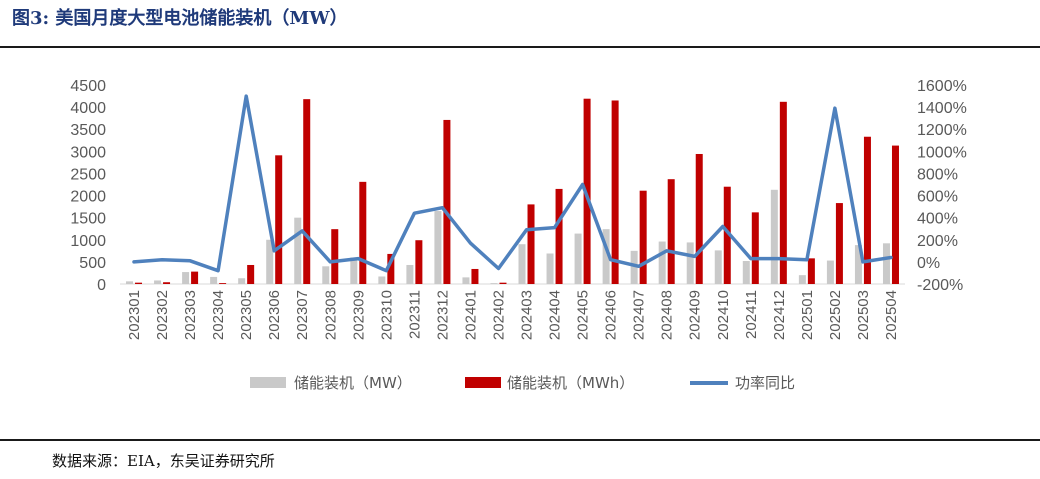 The width and height of the screenshot is (1040, 479). I want to click on left-axis-tick: 1500, so click(88, 219).